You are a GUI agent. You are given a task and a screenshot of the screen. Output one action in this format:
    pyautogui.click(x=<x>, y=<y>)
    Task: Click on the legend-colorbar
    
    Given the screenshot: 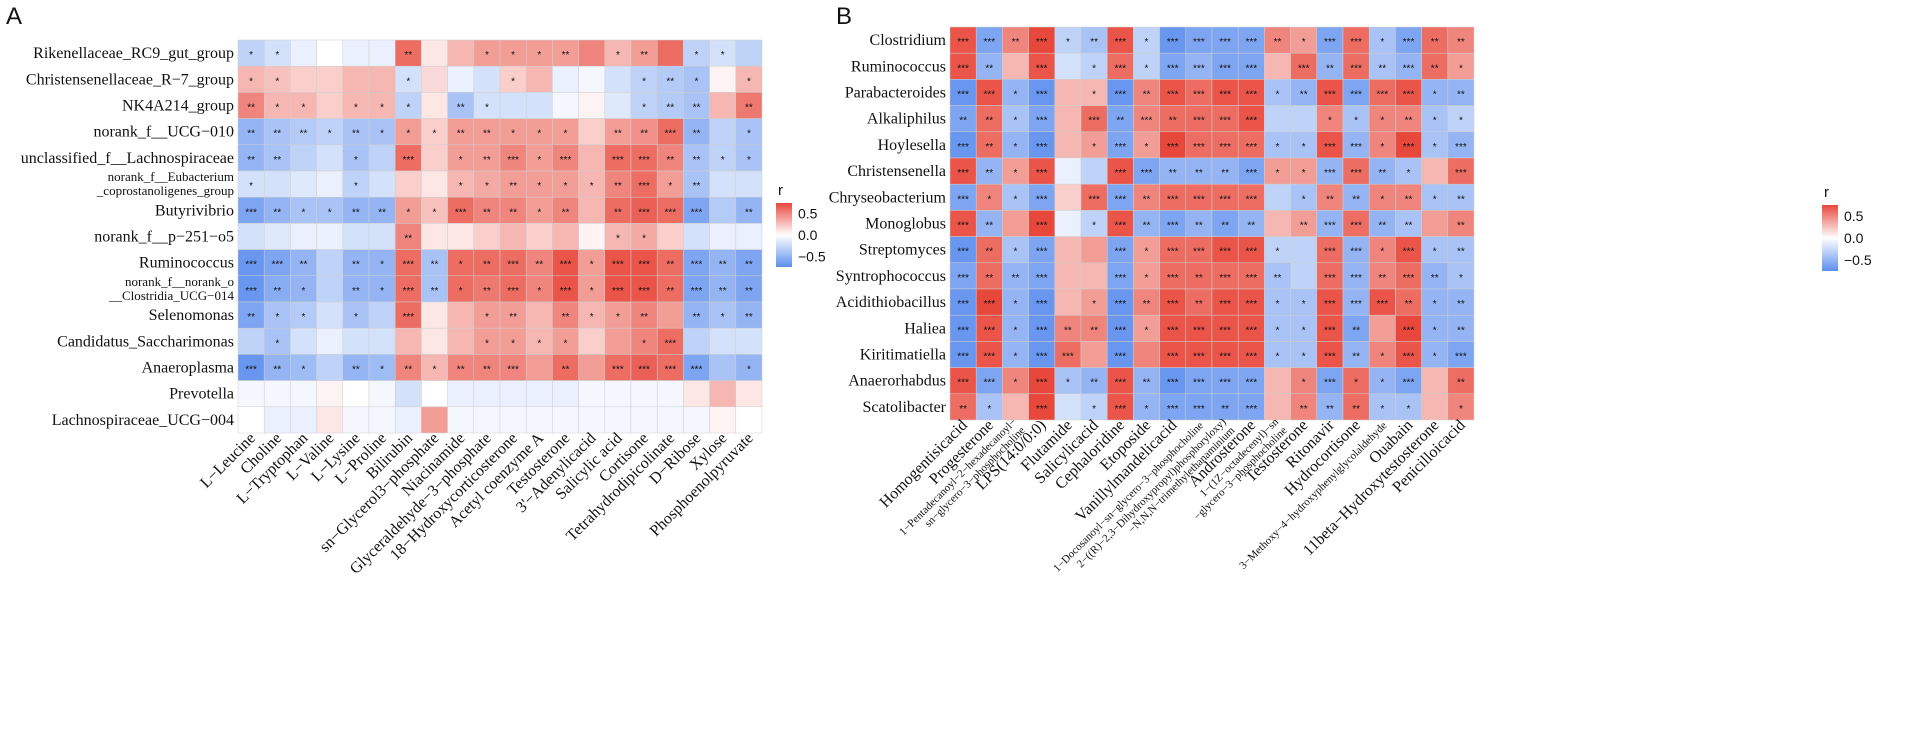 What is the action you would take?
    pyautogui.click(x=1830, y=238)
    